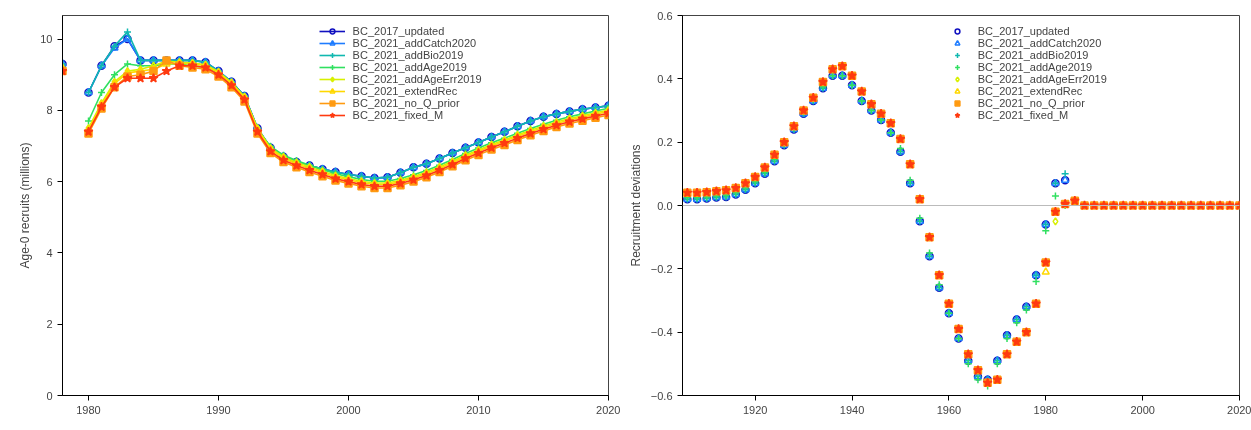 The width and height of the screenshot is (1251, 430). Describe the element at coordinates (755, 409) in the screenshot. I see `x-tick-label: 1920` at that location.